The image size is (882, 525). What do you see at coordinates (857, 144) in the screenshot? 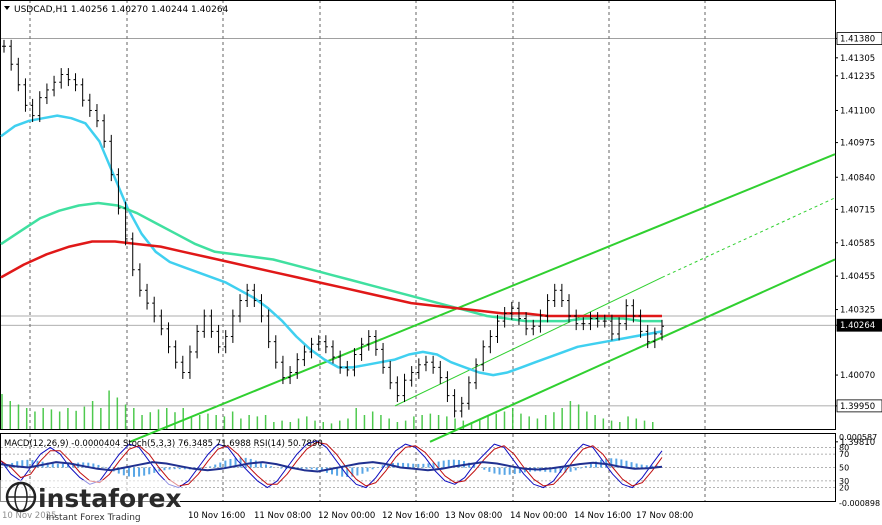
I see `price-tick-label: 1.40975` at bounding box center [857, 144].